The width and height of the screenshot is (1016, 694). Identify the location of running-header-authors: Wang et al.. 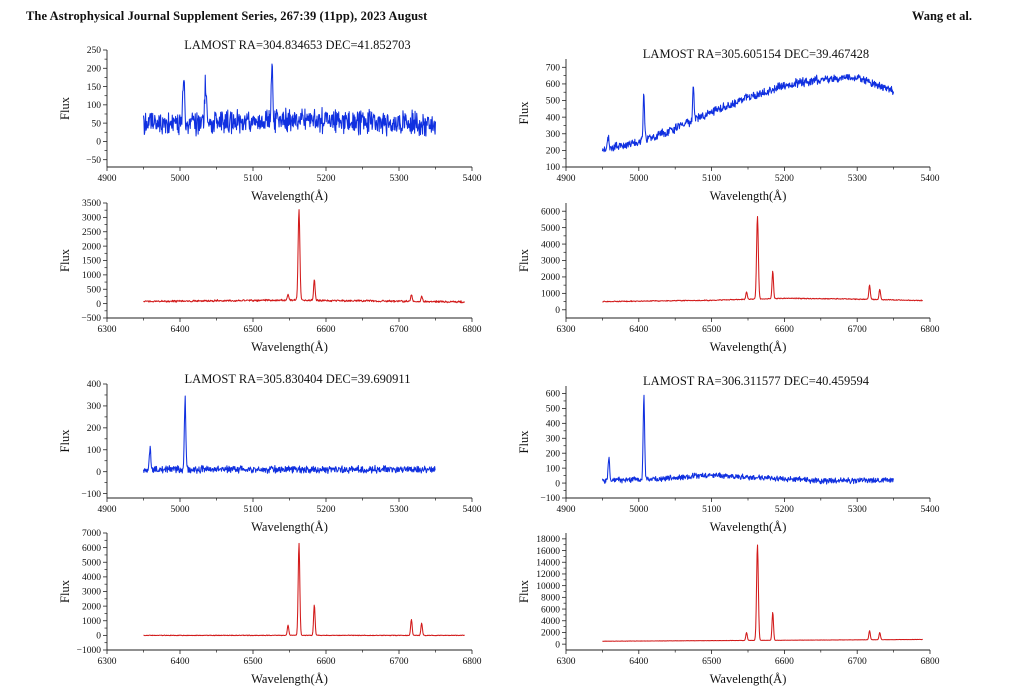
(941, 16).